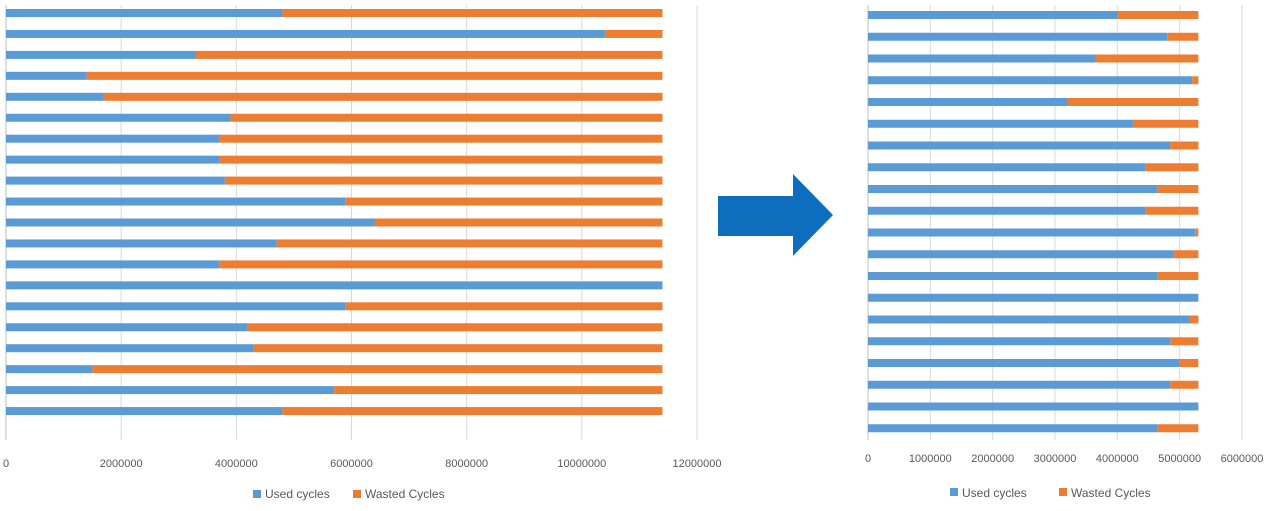 The height and width of the screenshot is (511, 1280). I want to click on right-x-tick-label: 0, so click(868, 459).